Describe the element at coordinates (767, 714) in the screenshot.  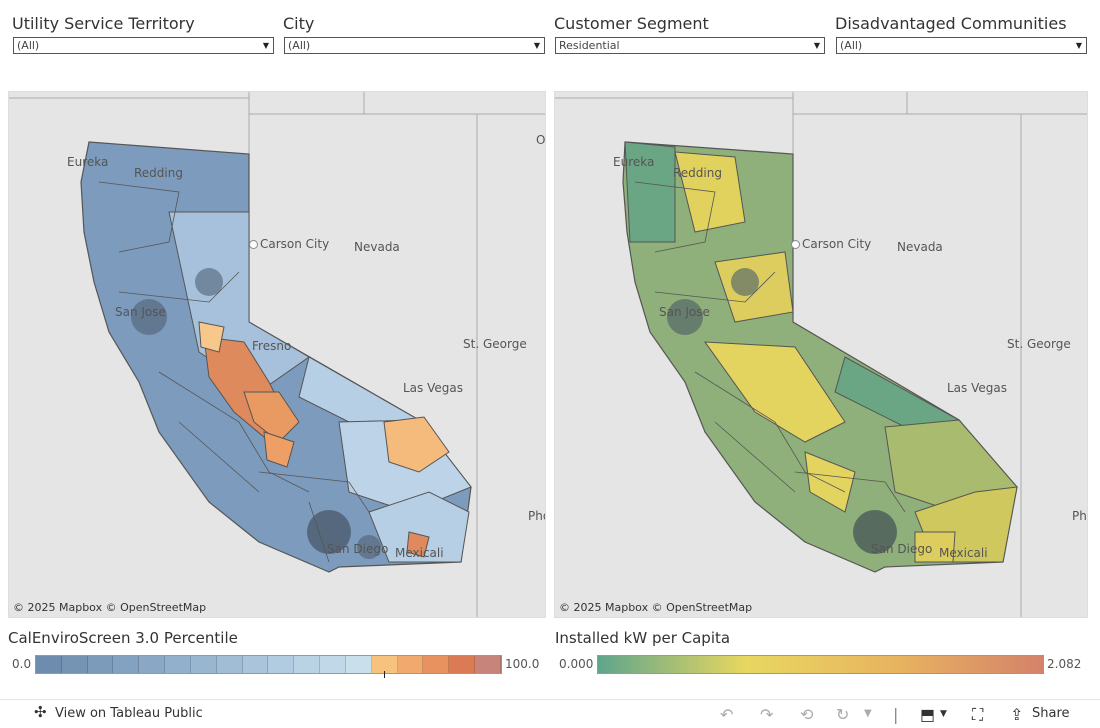
I see `redo-icon: ↷` at that location.